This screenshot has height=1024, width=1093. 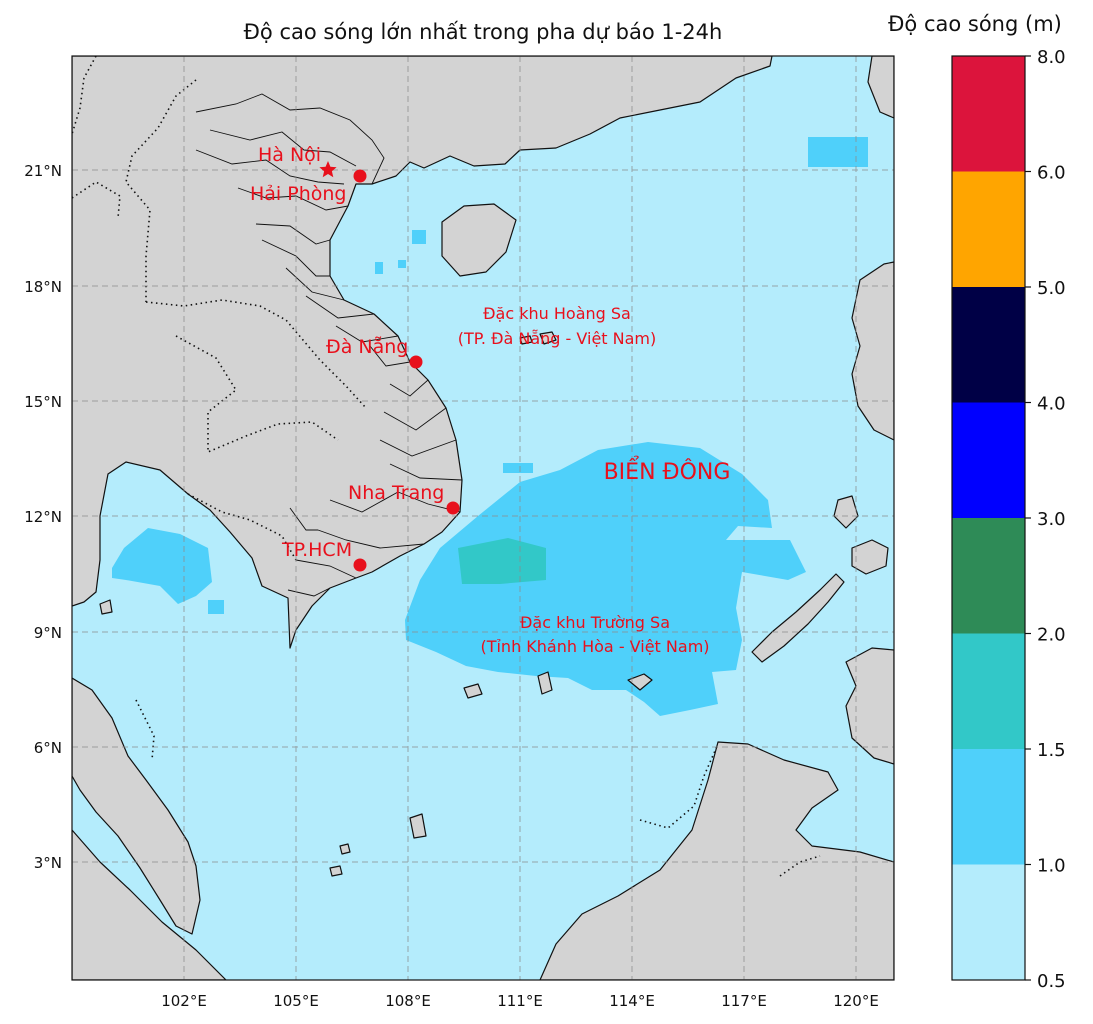 I want to click on haiphong-marker-icon, so click(x=360, y=176).